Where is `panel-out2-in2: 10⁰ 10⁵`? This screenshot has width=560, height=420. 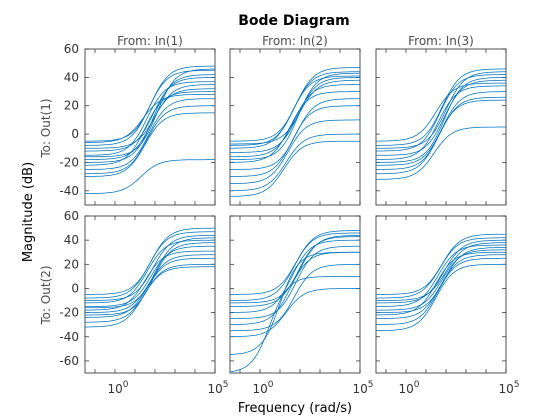
panel-out2-in2: 10⁰ 10⁵ is located at coordinates (301, 305).